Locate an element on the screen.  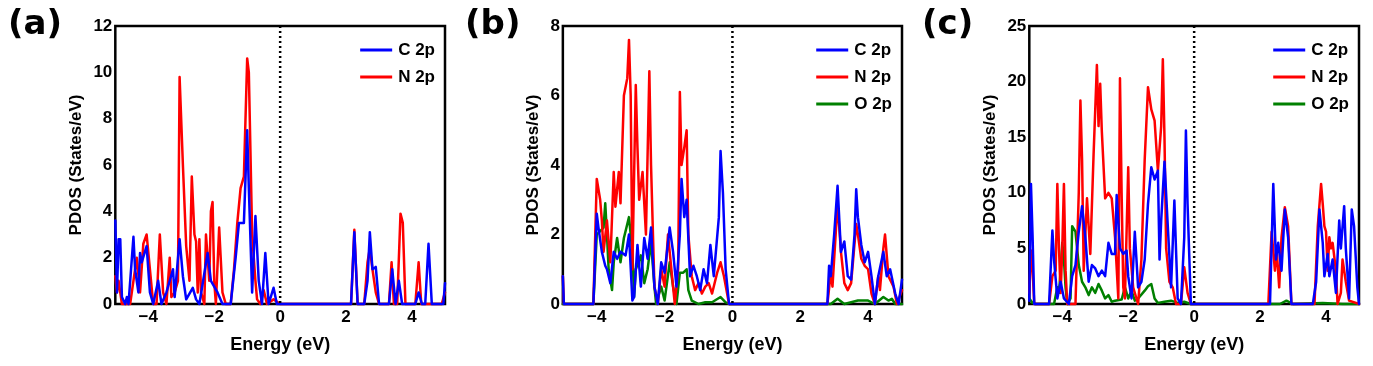
chart-title: (c) is located at coordinates (948, 22).